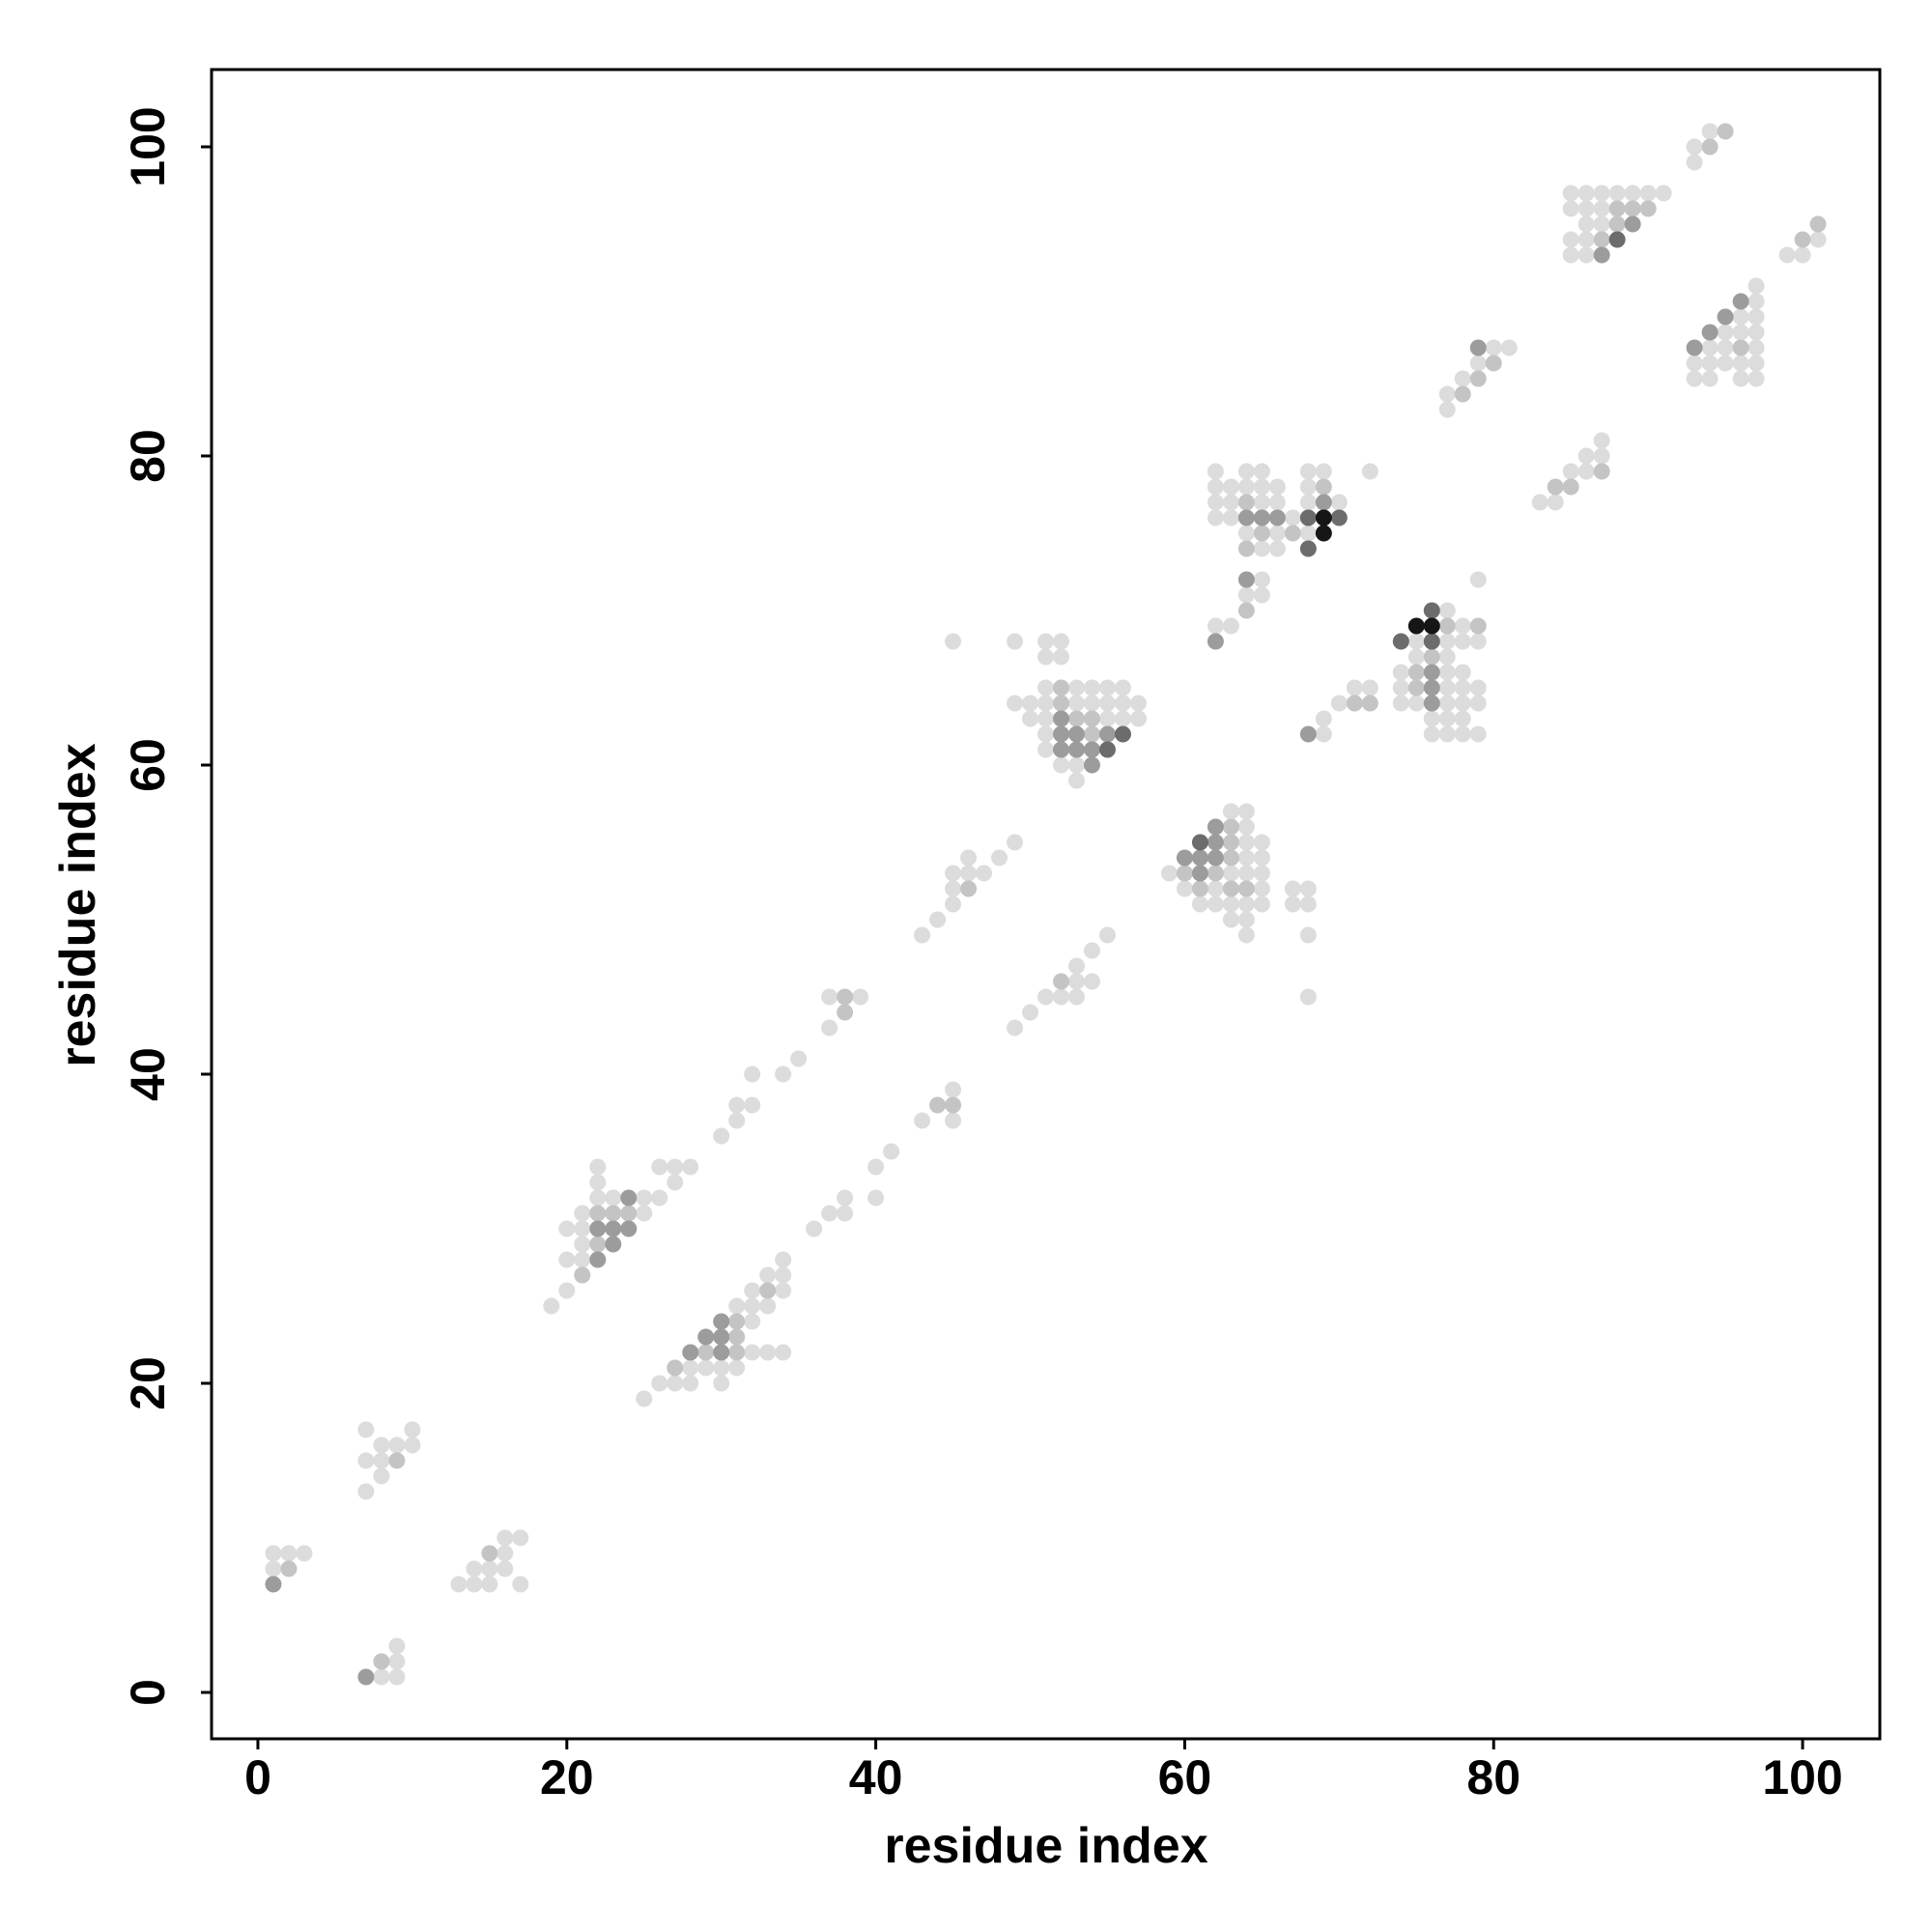  I want to click on x-tick-label: 60, so click(1185, 1777).